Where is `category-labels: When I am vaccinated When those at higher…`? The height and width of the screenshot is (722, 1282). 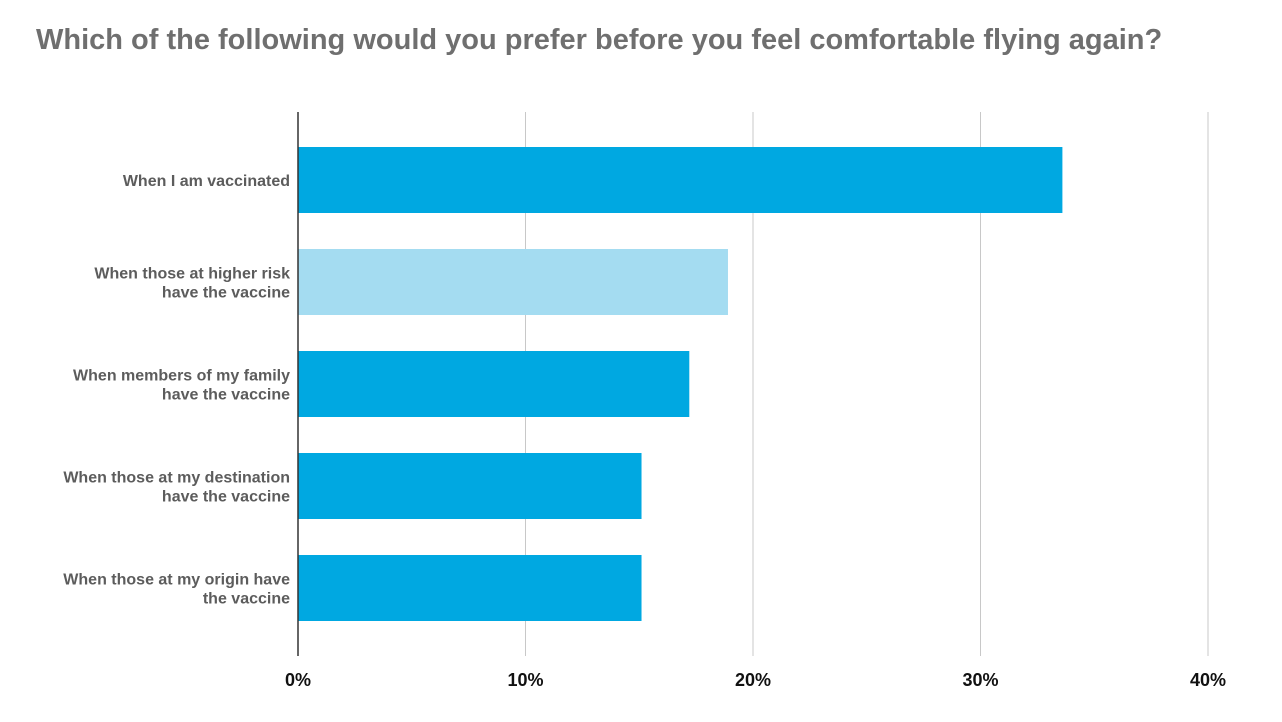
category-labels: When I am vaccinated When those at higher… is located at coordinates (176, 390).